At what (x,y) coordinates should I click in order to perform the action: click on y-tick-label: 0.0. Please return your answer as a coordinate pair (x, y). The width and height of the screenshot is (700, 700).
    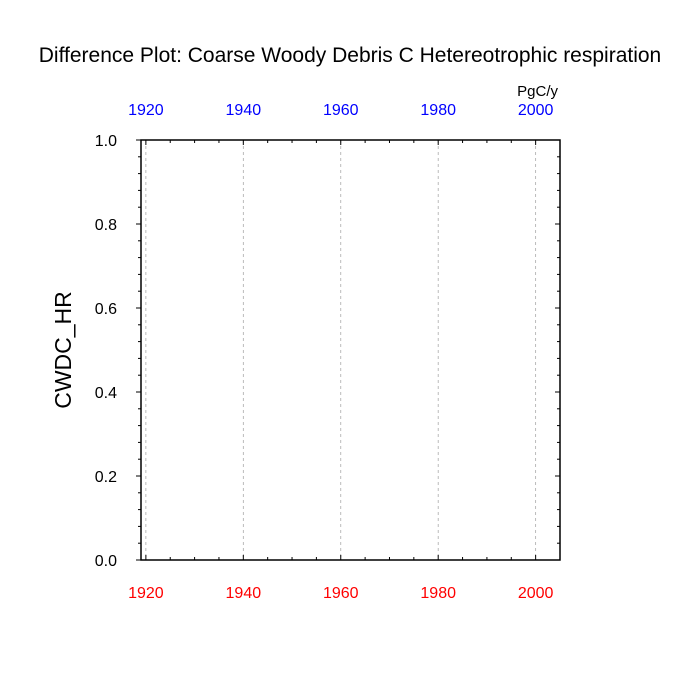
    Looking at the image, I should click on (106, 561).